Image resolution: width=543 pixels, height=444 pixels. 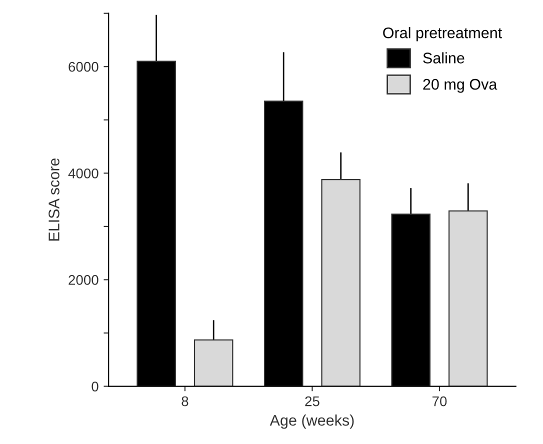 What do you see at coordinates (95, 387) in the screenshot?
I see `y-tick-label: 0` at bounding box center [95, 387].